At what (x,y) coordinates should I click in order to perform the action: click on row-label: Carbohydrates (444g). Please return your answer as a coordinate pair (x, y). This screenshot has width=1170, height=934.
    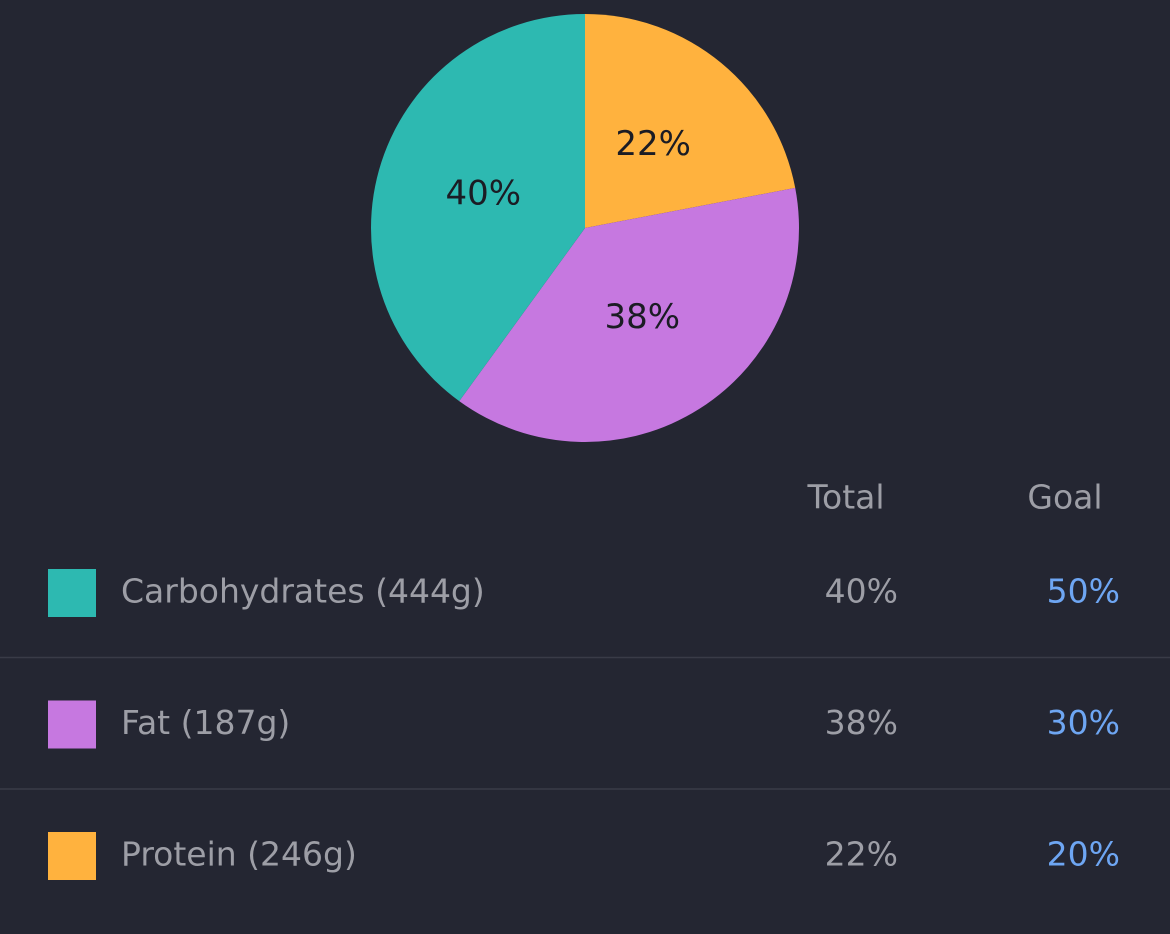
    Looking at the image, I should click on (303, 591).